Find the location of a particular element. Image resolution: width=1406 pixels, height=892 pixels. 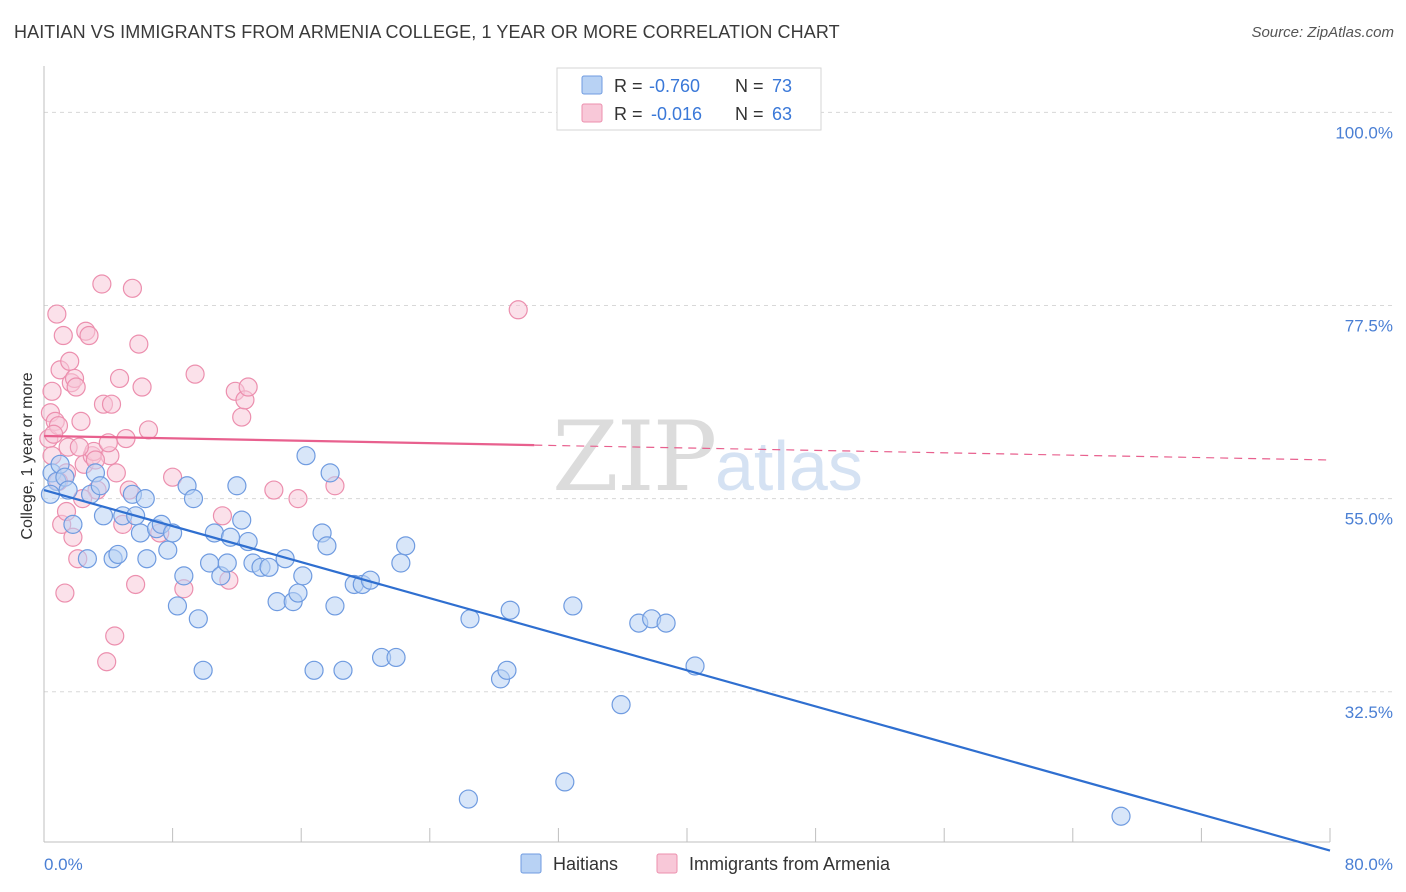

legend-r-value: -0.016 is located at coordinates (676, 114).